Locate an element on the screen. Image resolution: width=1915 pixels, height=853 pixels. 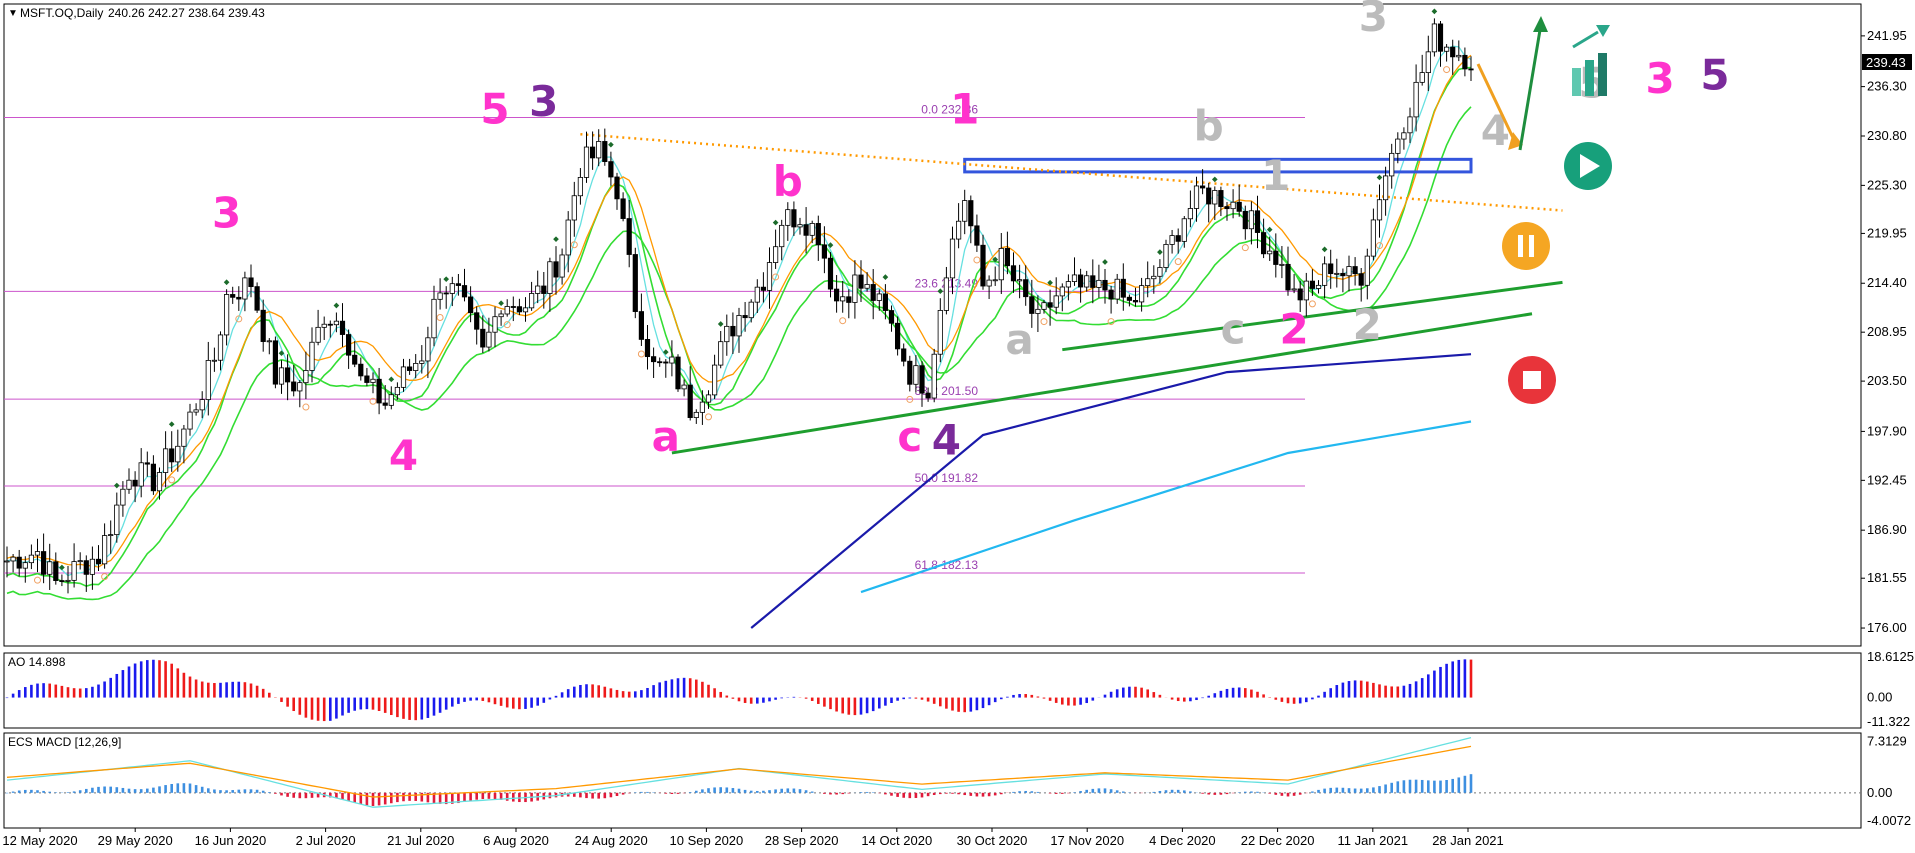
pause-icon is located at coordinates (1526, 246).